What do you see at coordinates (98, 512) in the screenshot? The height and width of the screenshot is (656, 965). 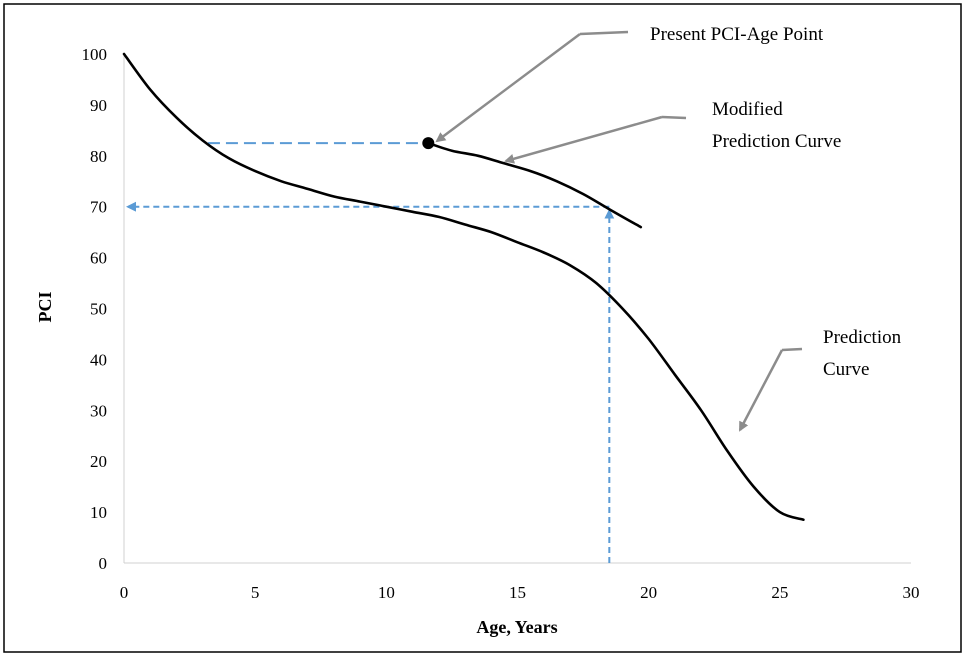 I see `y-tick-label: 10` at bounding box center [98, 512].